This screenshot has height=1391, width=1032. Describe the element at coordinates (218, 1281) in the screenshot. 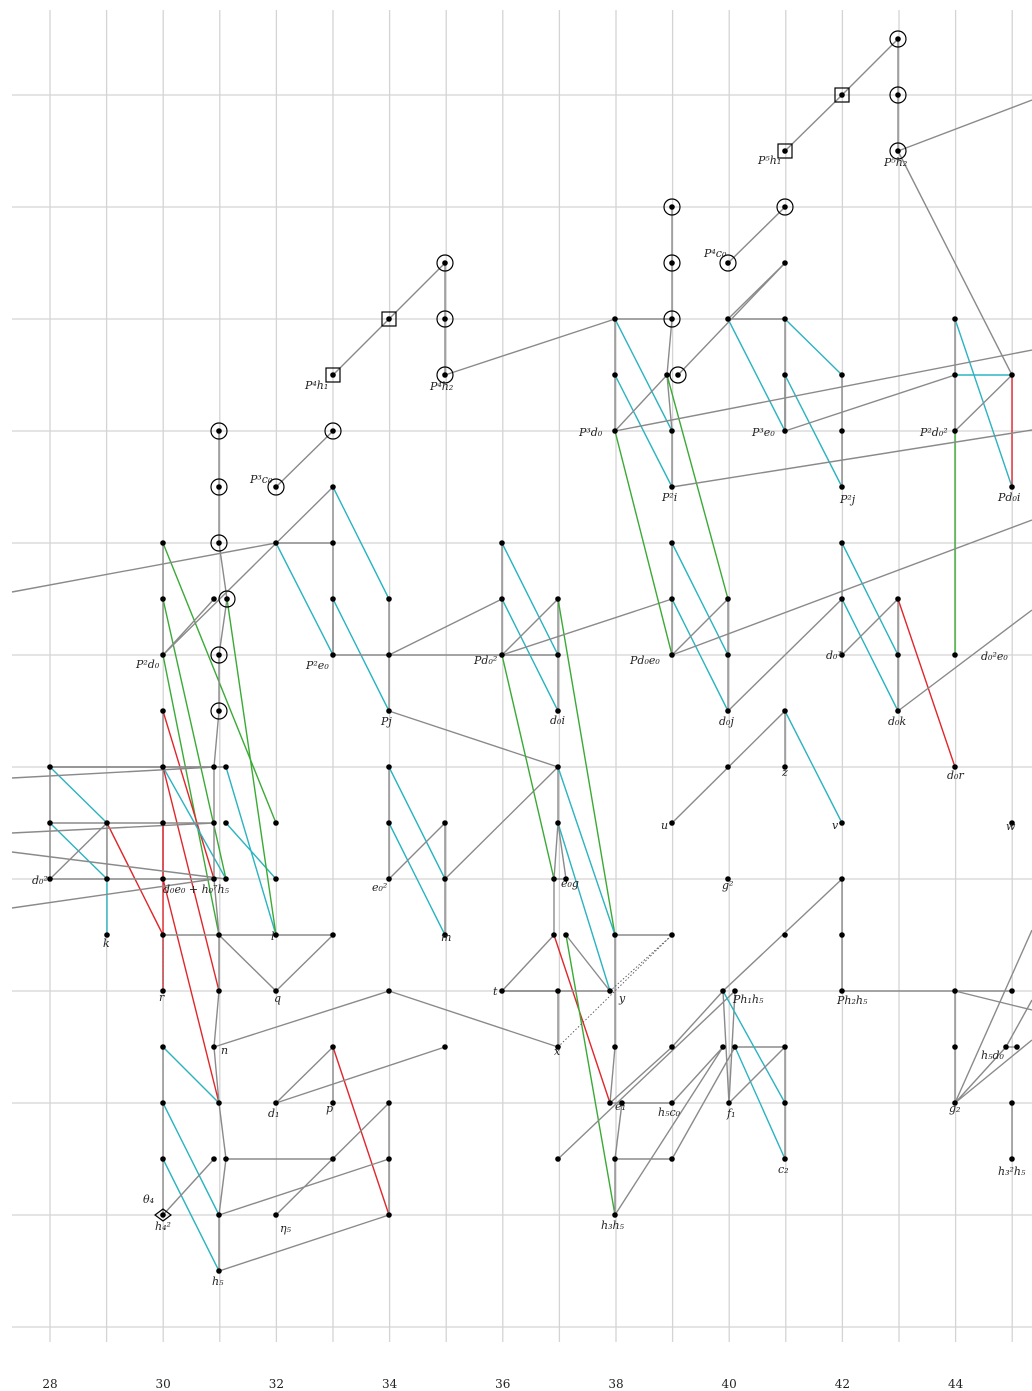

I see `node-label: h₅` at that location.